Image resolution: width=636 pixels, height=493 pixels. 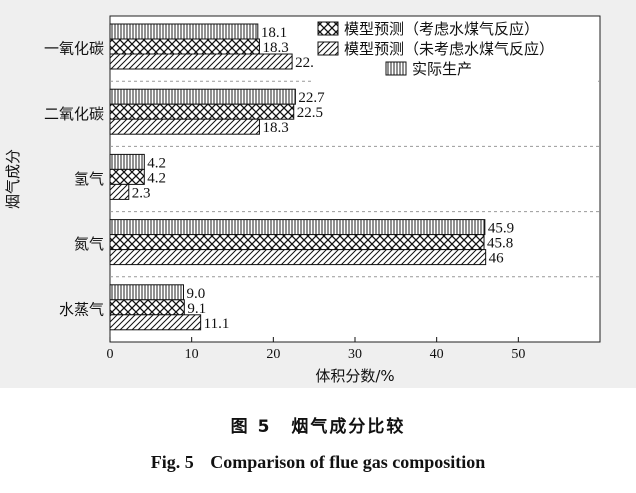 What do you see at coordinates (273, 354) in the screenshot?
I see `x-tick-label: 20` at bounding box center [273, 354].